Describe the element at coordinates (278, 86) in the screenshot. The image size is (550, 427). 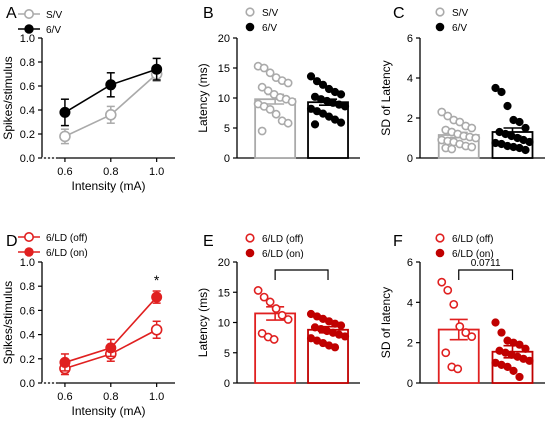
I see `chart-panel-b: 0 5 10 15 20 Latency (ms) S/V 6/V` at that location.